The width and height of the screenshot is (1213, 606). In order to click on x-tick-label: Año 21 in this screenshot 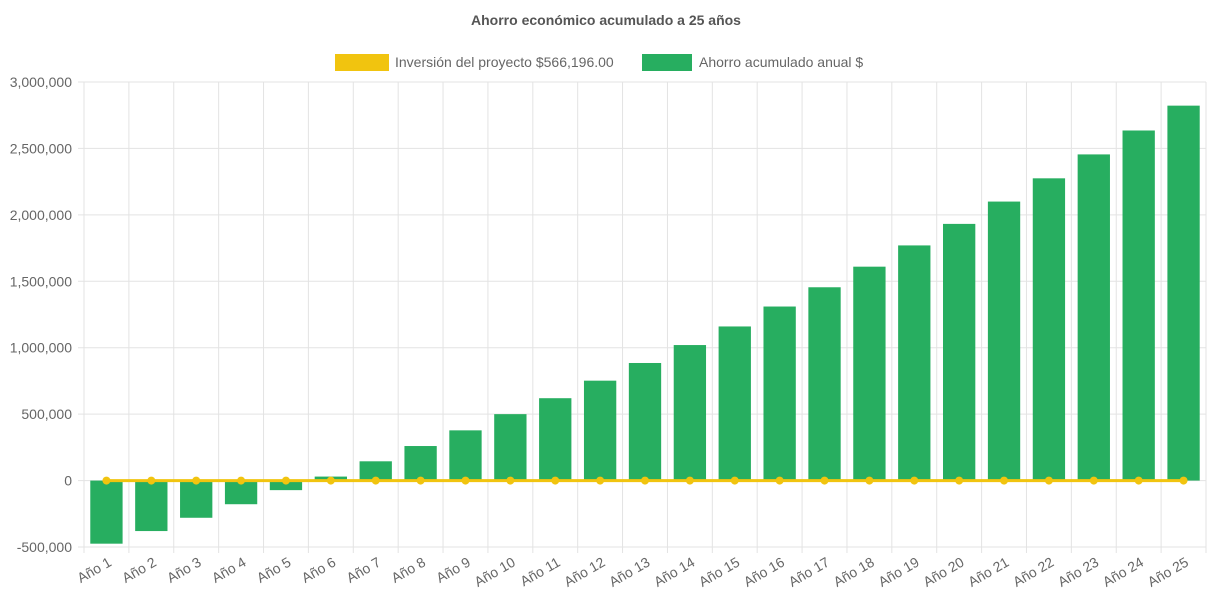, I will do `click(988, 572)`.